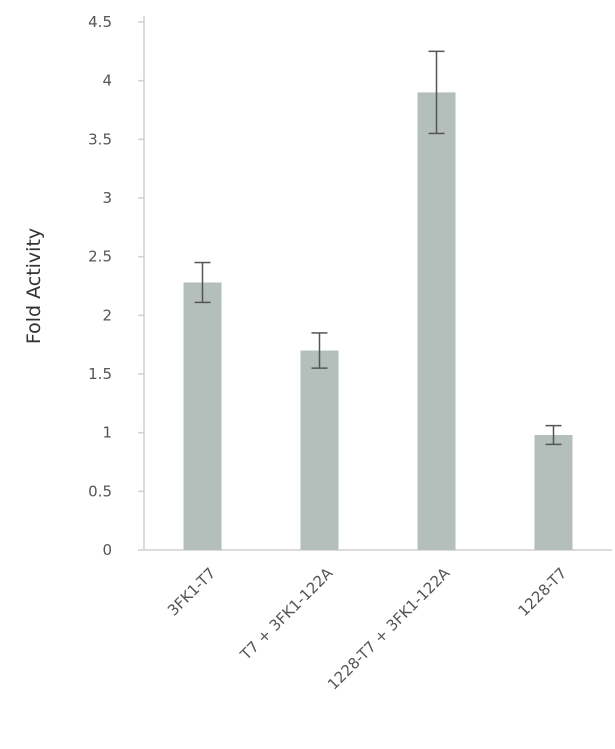 This screenshot has width=615, height=749. Describe the element at coordinates (107, 315) in the screenshot. I see `y-tick-label: 2` at that location.